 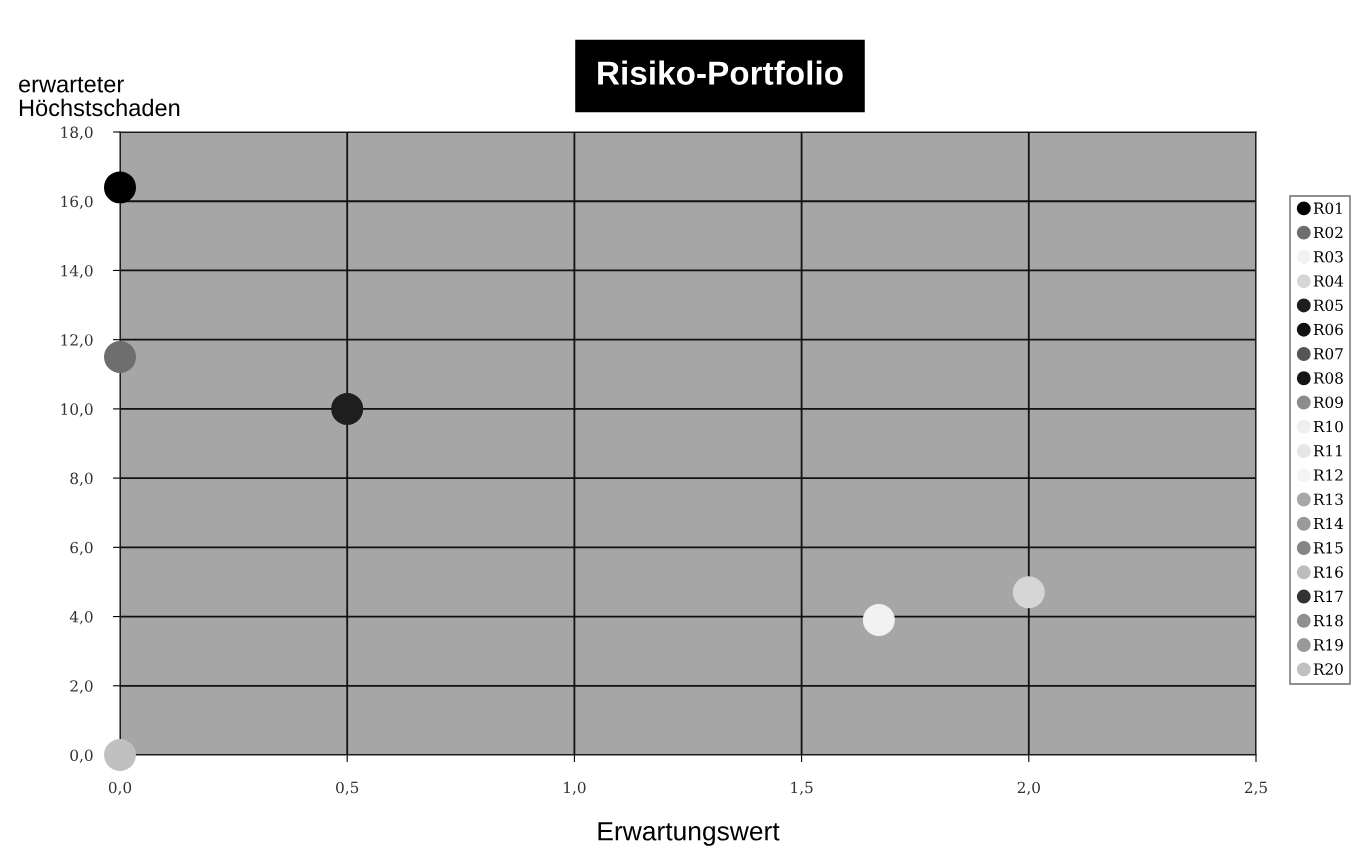 I want to click on y-tick-label: 14,0, so click(x=77, y=271).